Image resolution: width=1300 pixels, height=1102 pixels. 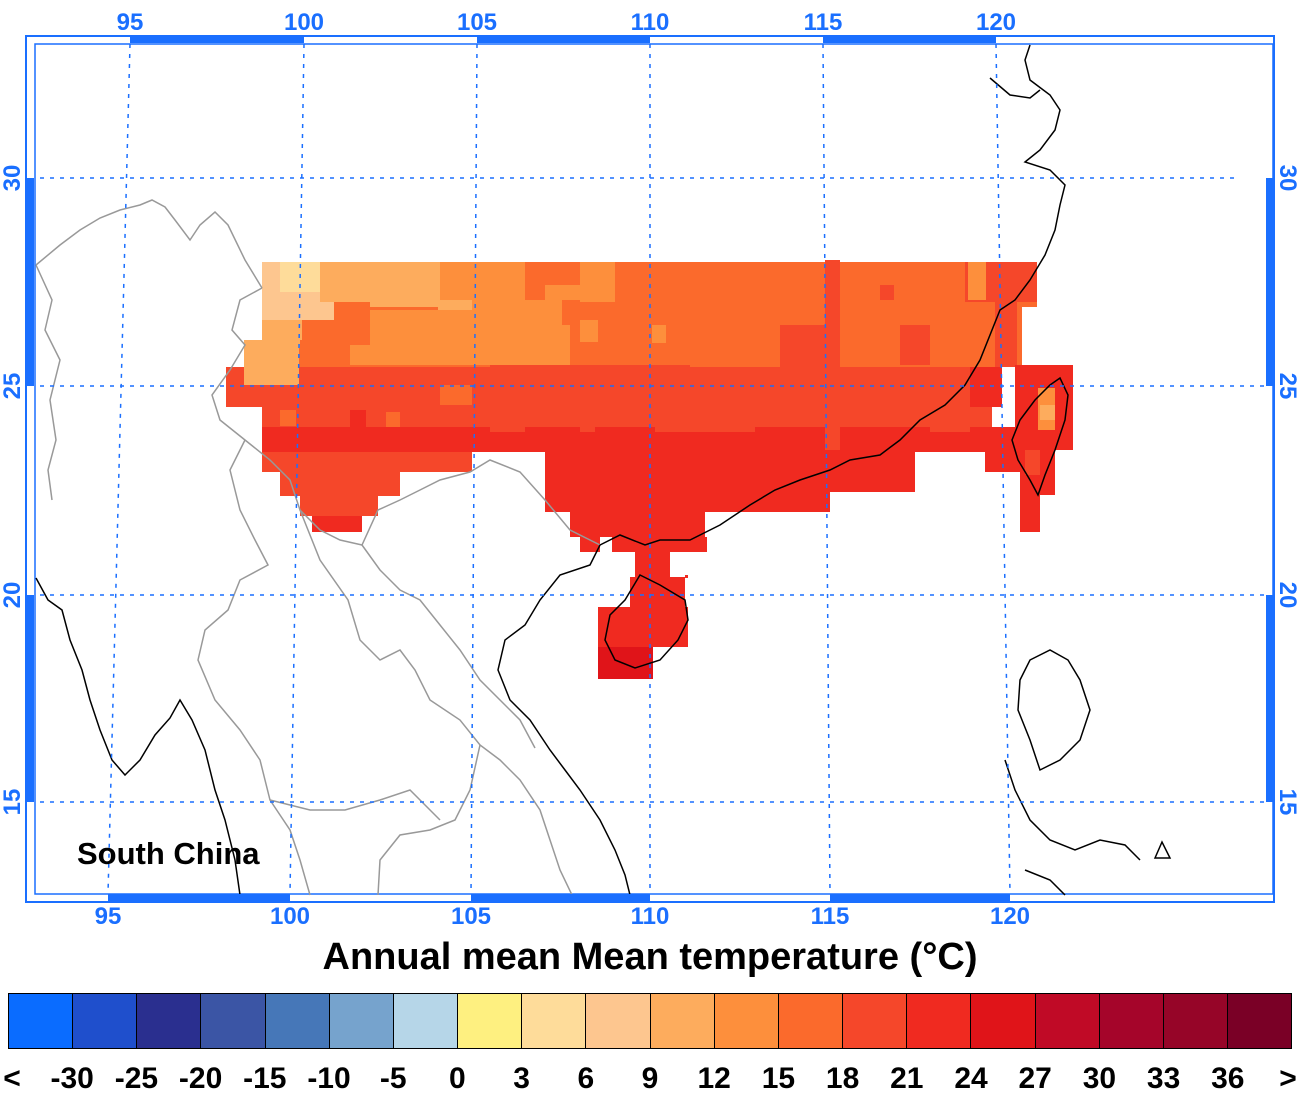 I want to click on colorbar-label: 15, so click(x=778, y=1078).